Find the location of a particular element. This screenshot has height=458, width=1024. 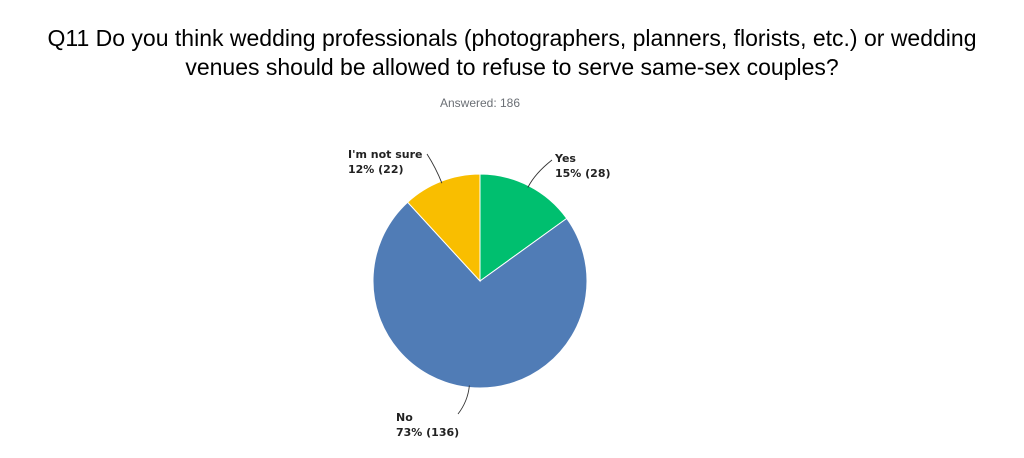

slice-label: Yes is located at coordinates (565, 158).